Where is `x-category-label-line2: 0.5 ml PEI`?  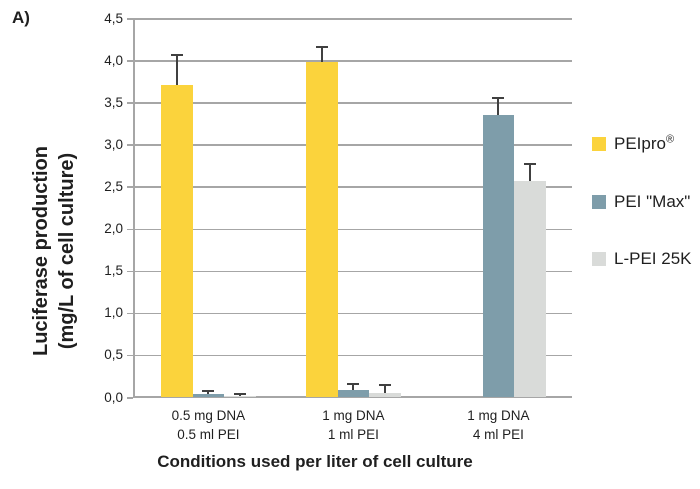 x-category-label-line2: 0.5 ml PEI is located at coordinates (208, 434).